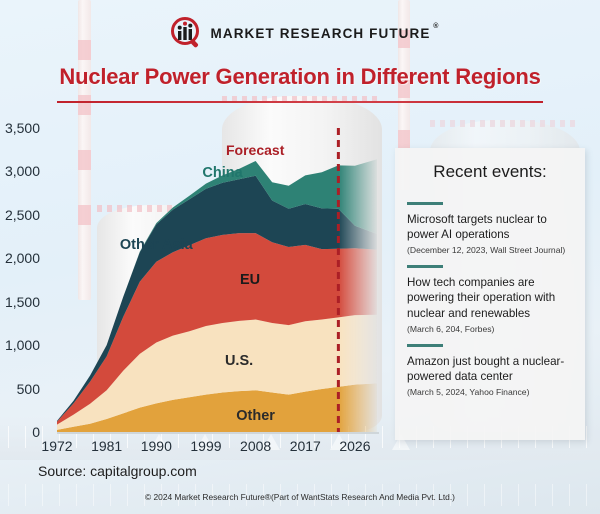 This screenshot has height=514, width=600. What do you see at coordinates (468, 392) in the screenshot?
I see `event-source: (March 5, 2024, Yahoo Finance)` at bounding box center [468, 392].